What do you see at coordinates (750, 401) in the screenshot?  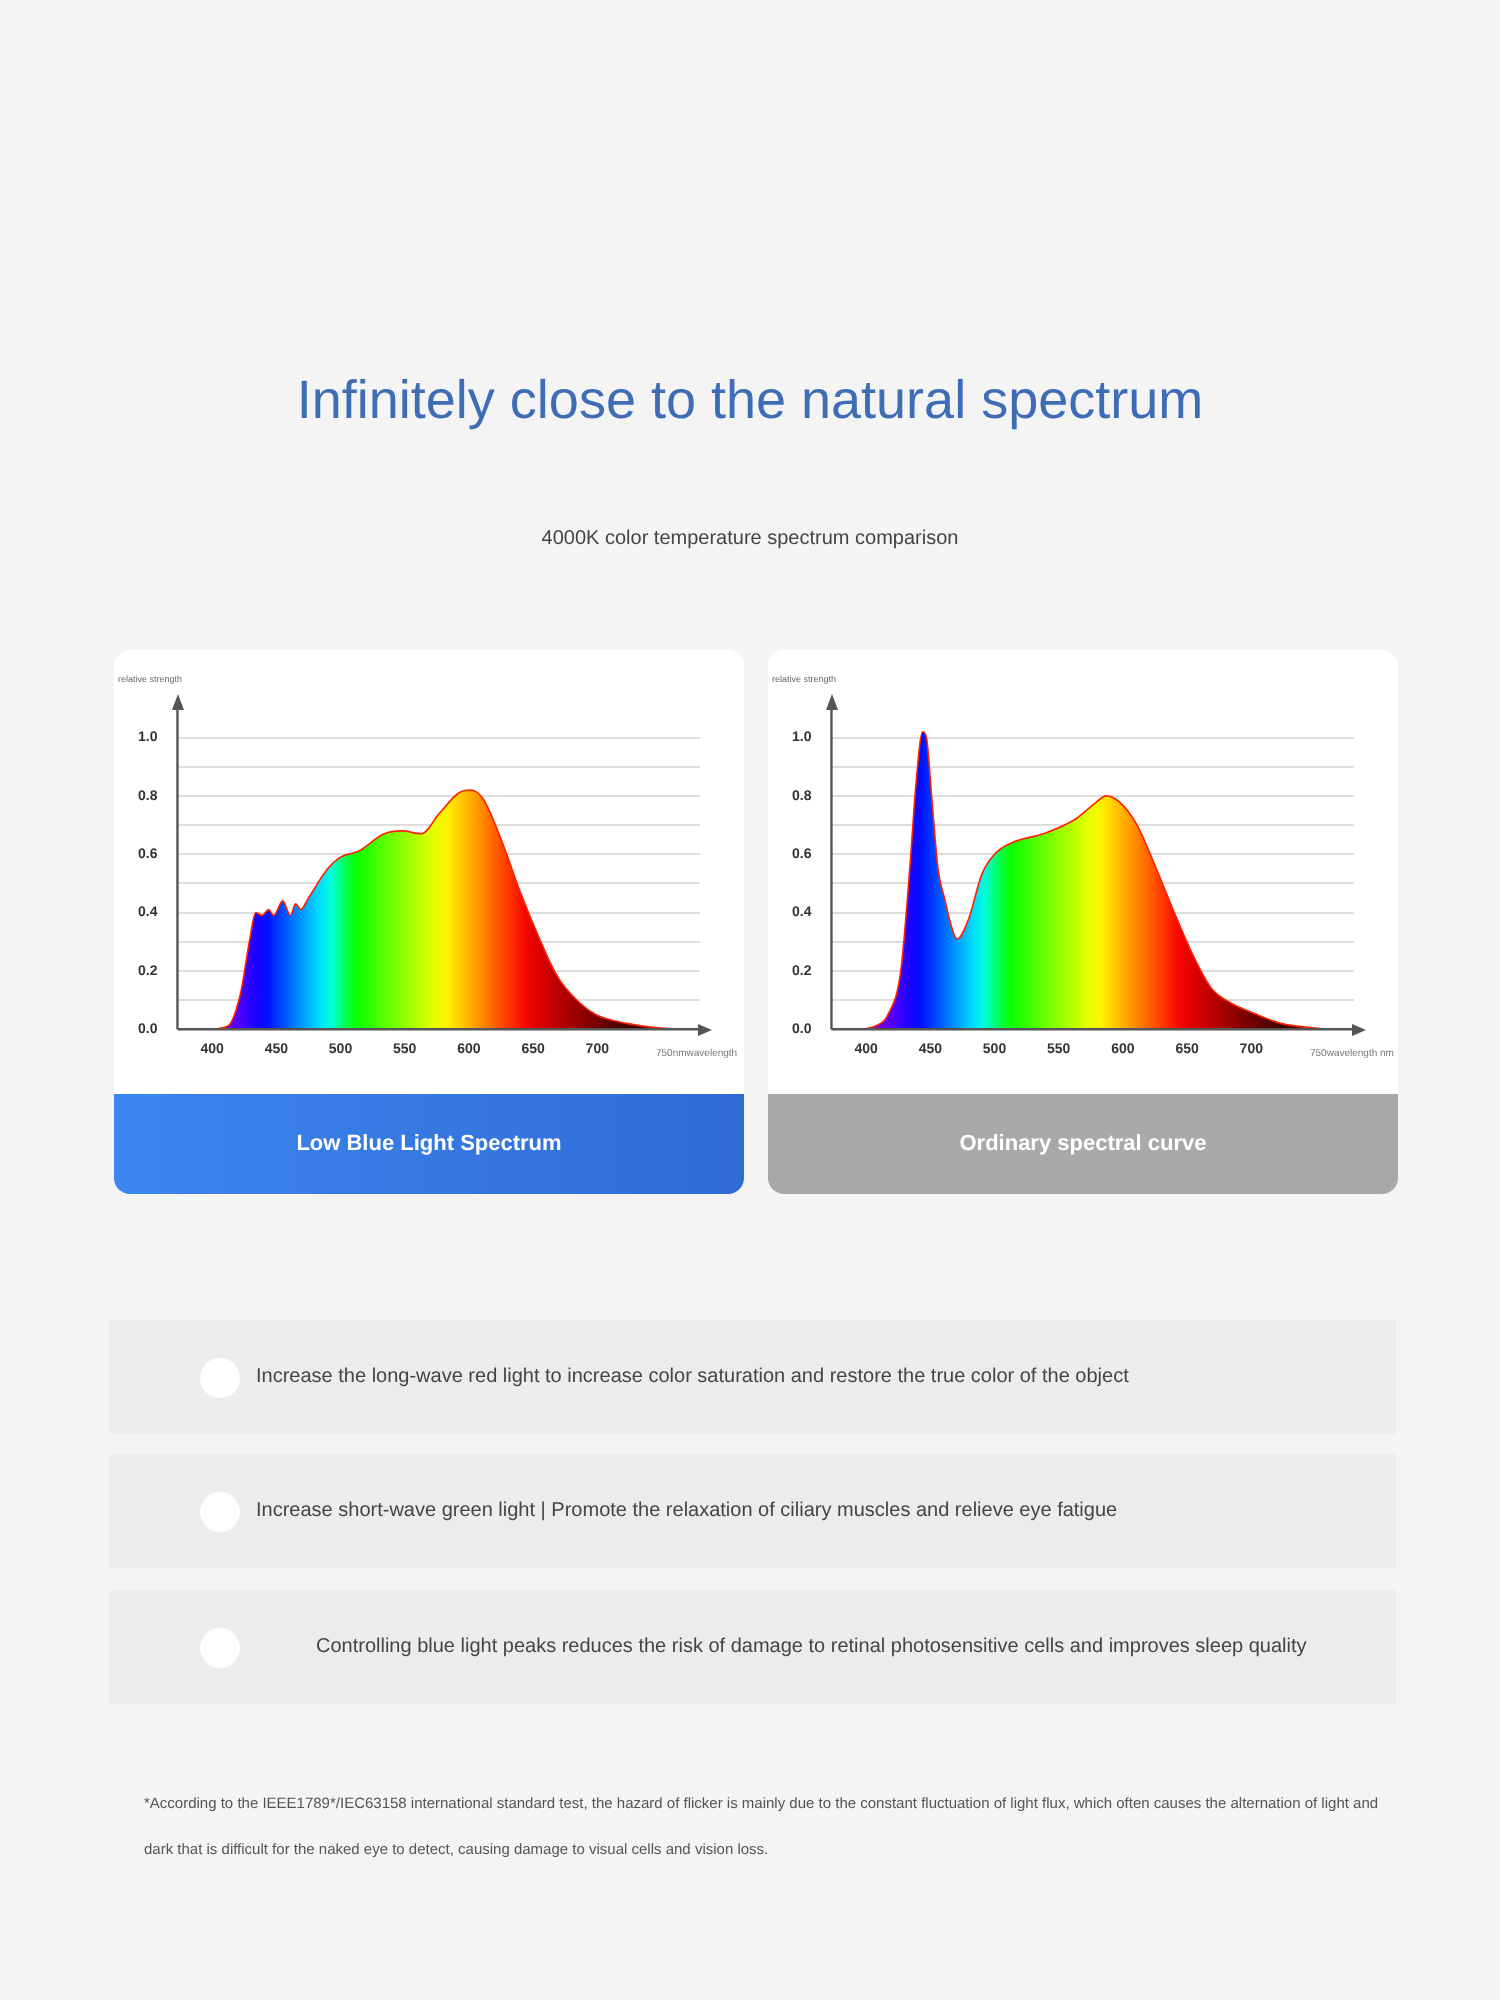 I see `chart-title: Infinitely close to the natural spectrum` at bounding box center [750, 401].